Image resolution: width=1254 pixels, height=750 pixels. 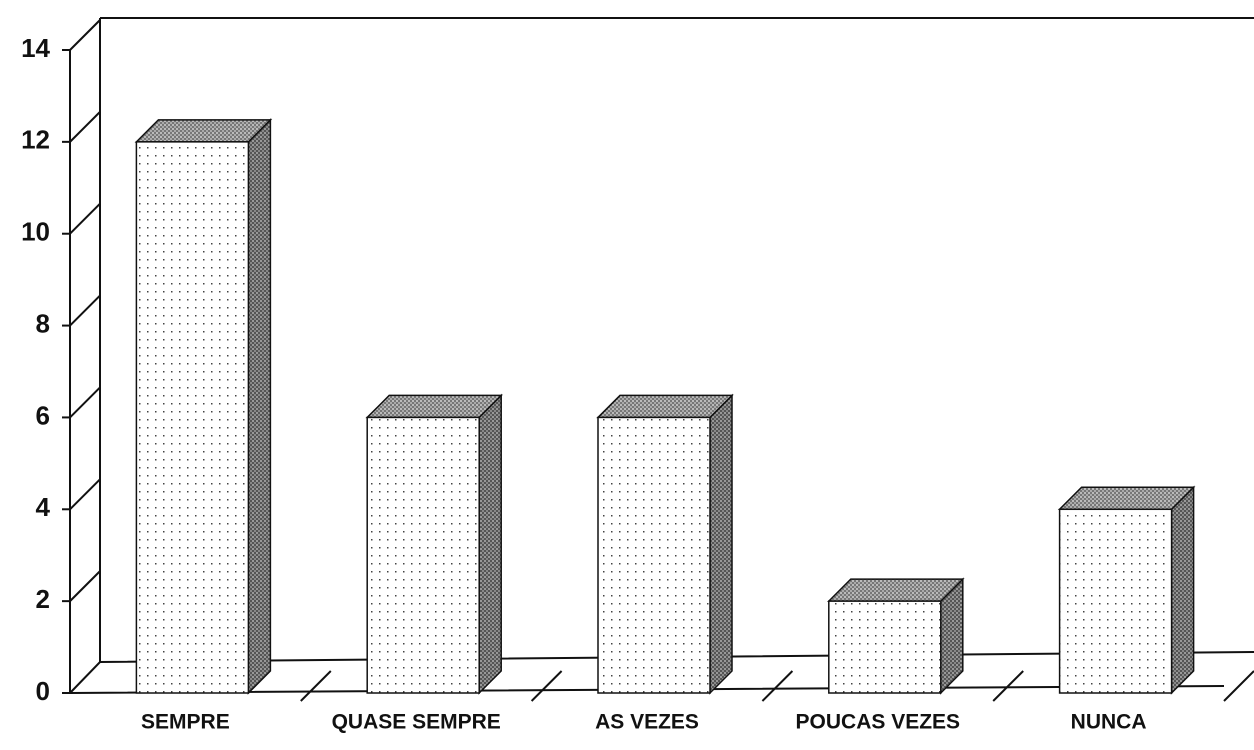 What do you see at coordinates (43, 415) in the screenshot?
I see `y-tick-label: 6` at bounding box center [43, 415].